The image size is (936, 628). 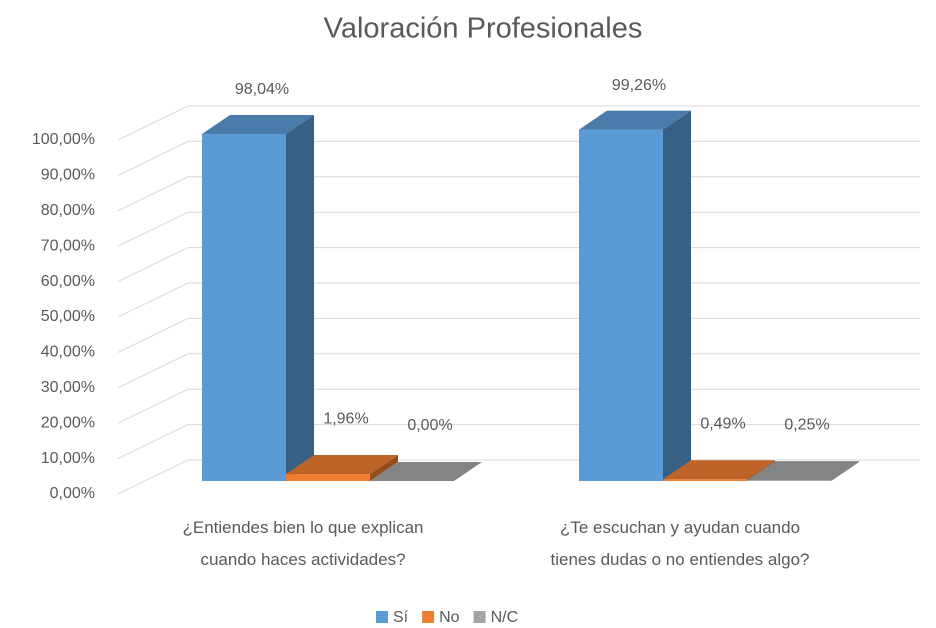 I want to click on data-label: 0,00%, so click(x=429, y=425).